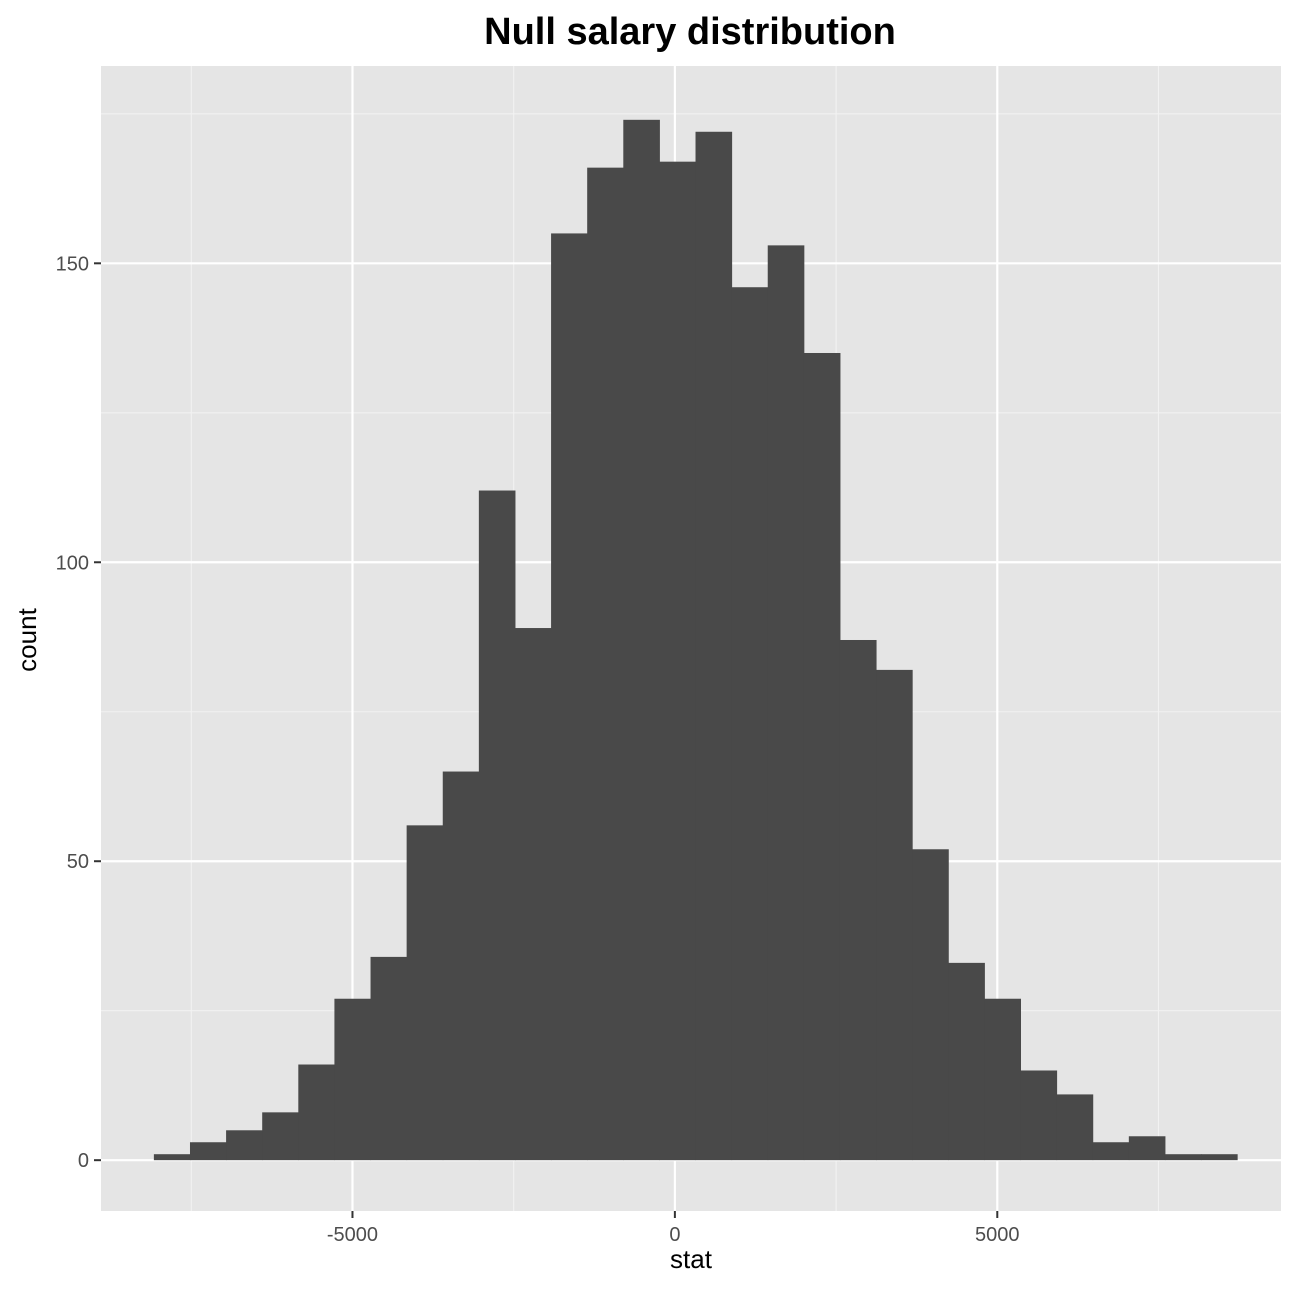 The width and height of the screenshot is (1296, 1296). Describe the element at coordinates (352, 1235) in the screenshot. I see `x-tick-label: -5000` at that location.